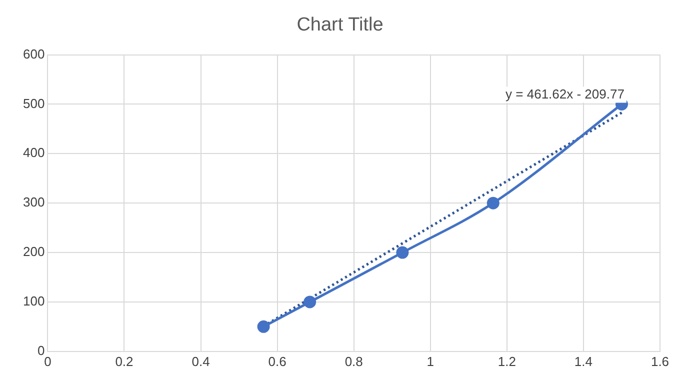  I want to click on x-tick-label: 0.8, so click(353, 361).